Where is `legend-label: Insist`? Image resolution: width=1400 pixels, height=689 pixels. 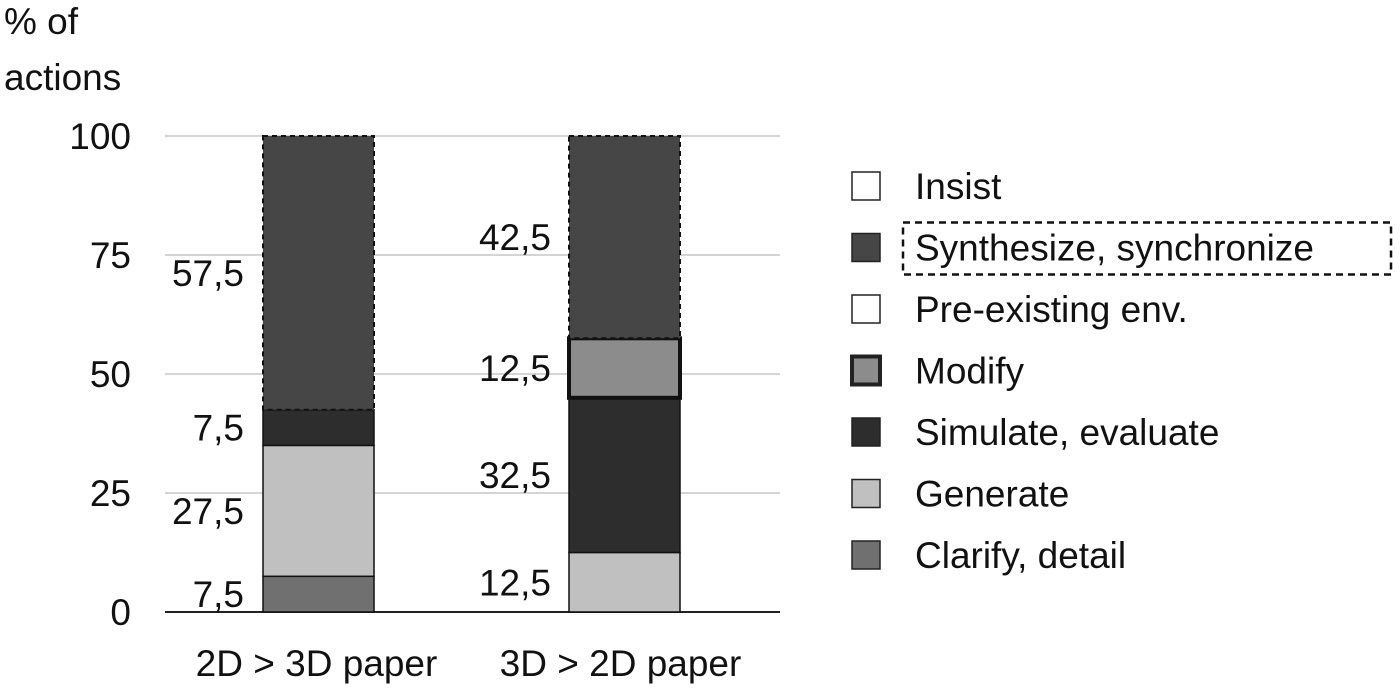 legend-label: Insist is located at coordinates (958, 186).